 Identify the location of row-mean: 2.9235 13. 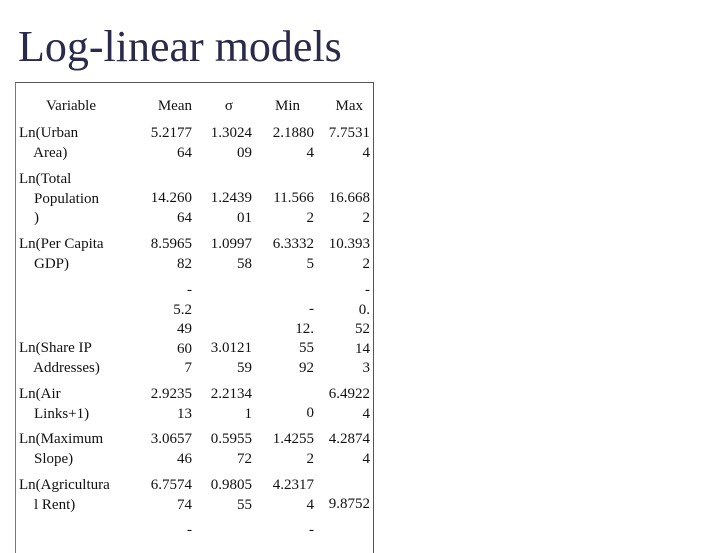
(171, 404).